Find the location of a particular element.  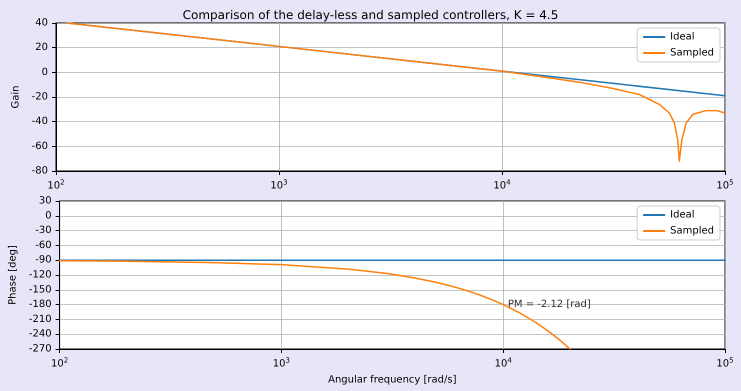

y-tick-label: 30 is located at coordinates (45, 201).